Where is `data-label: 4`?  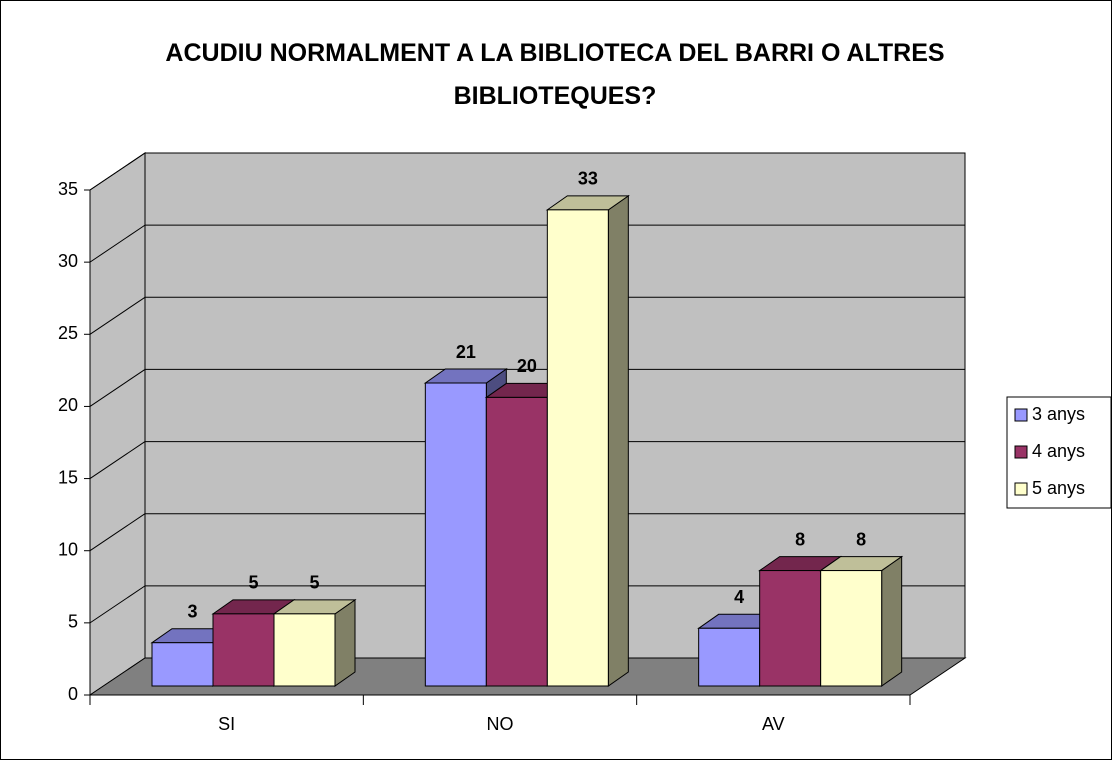 data-label: 4 is located at coordinates (739, 597).